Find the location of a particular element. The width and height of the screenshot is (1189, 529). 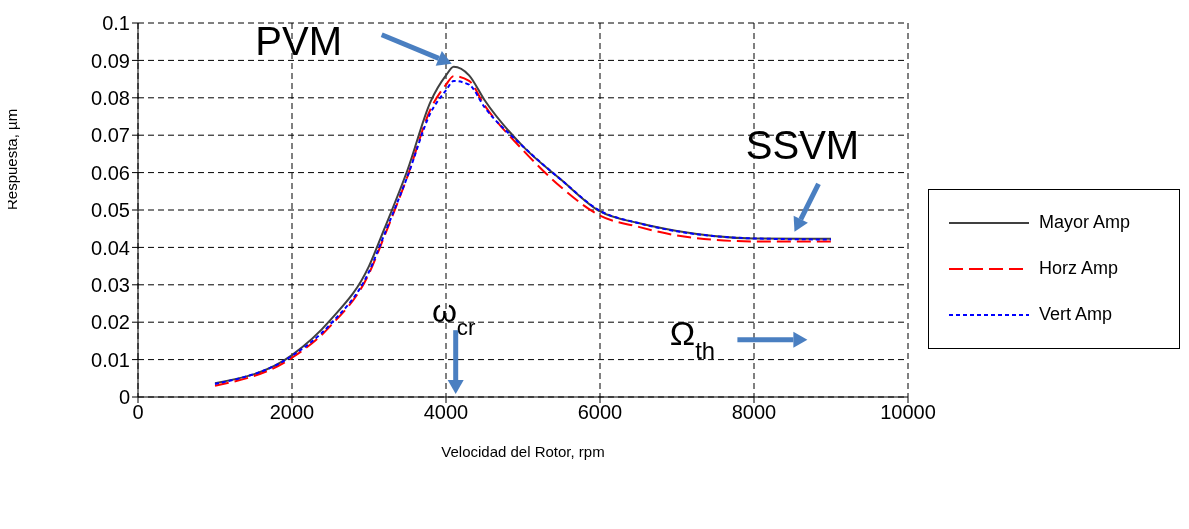

y-tick-label: 0.03 is located at coordinates (110, 284).